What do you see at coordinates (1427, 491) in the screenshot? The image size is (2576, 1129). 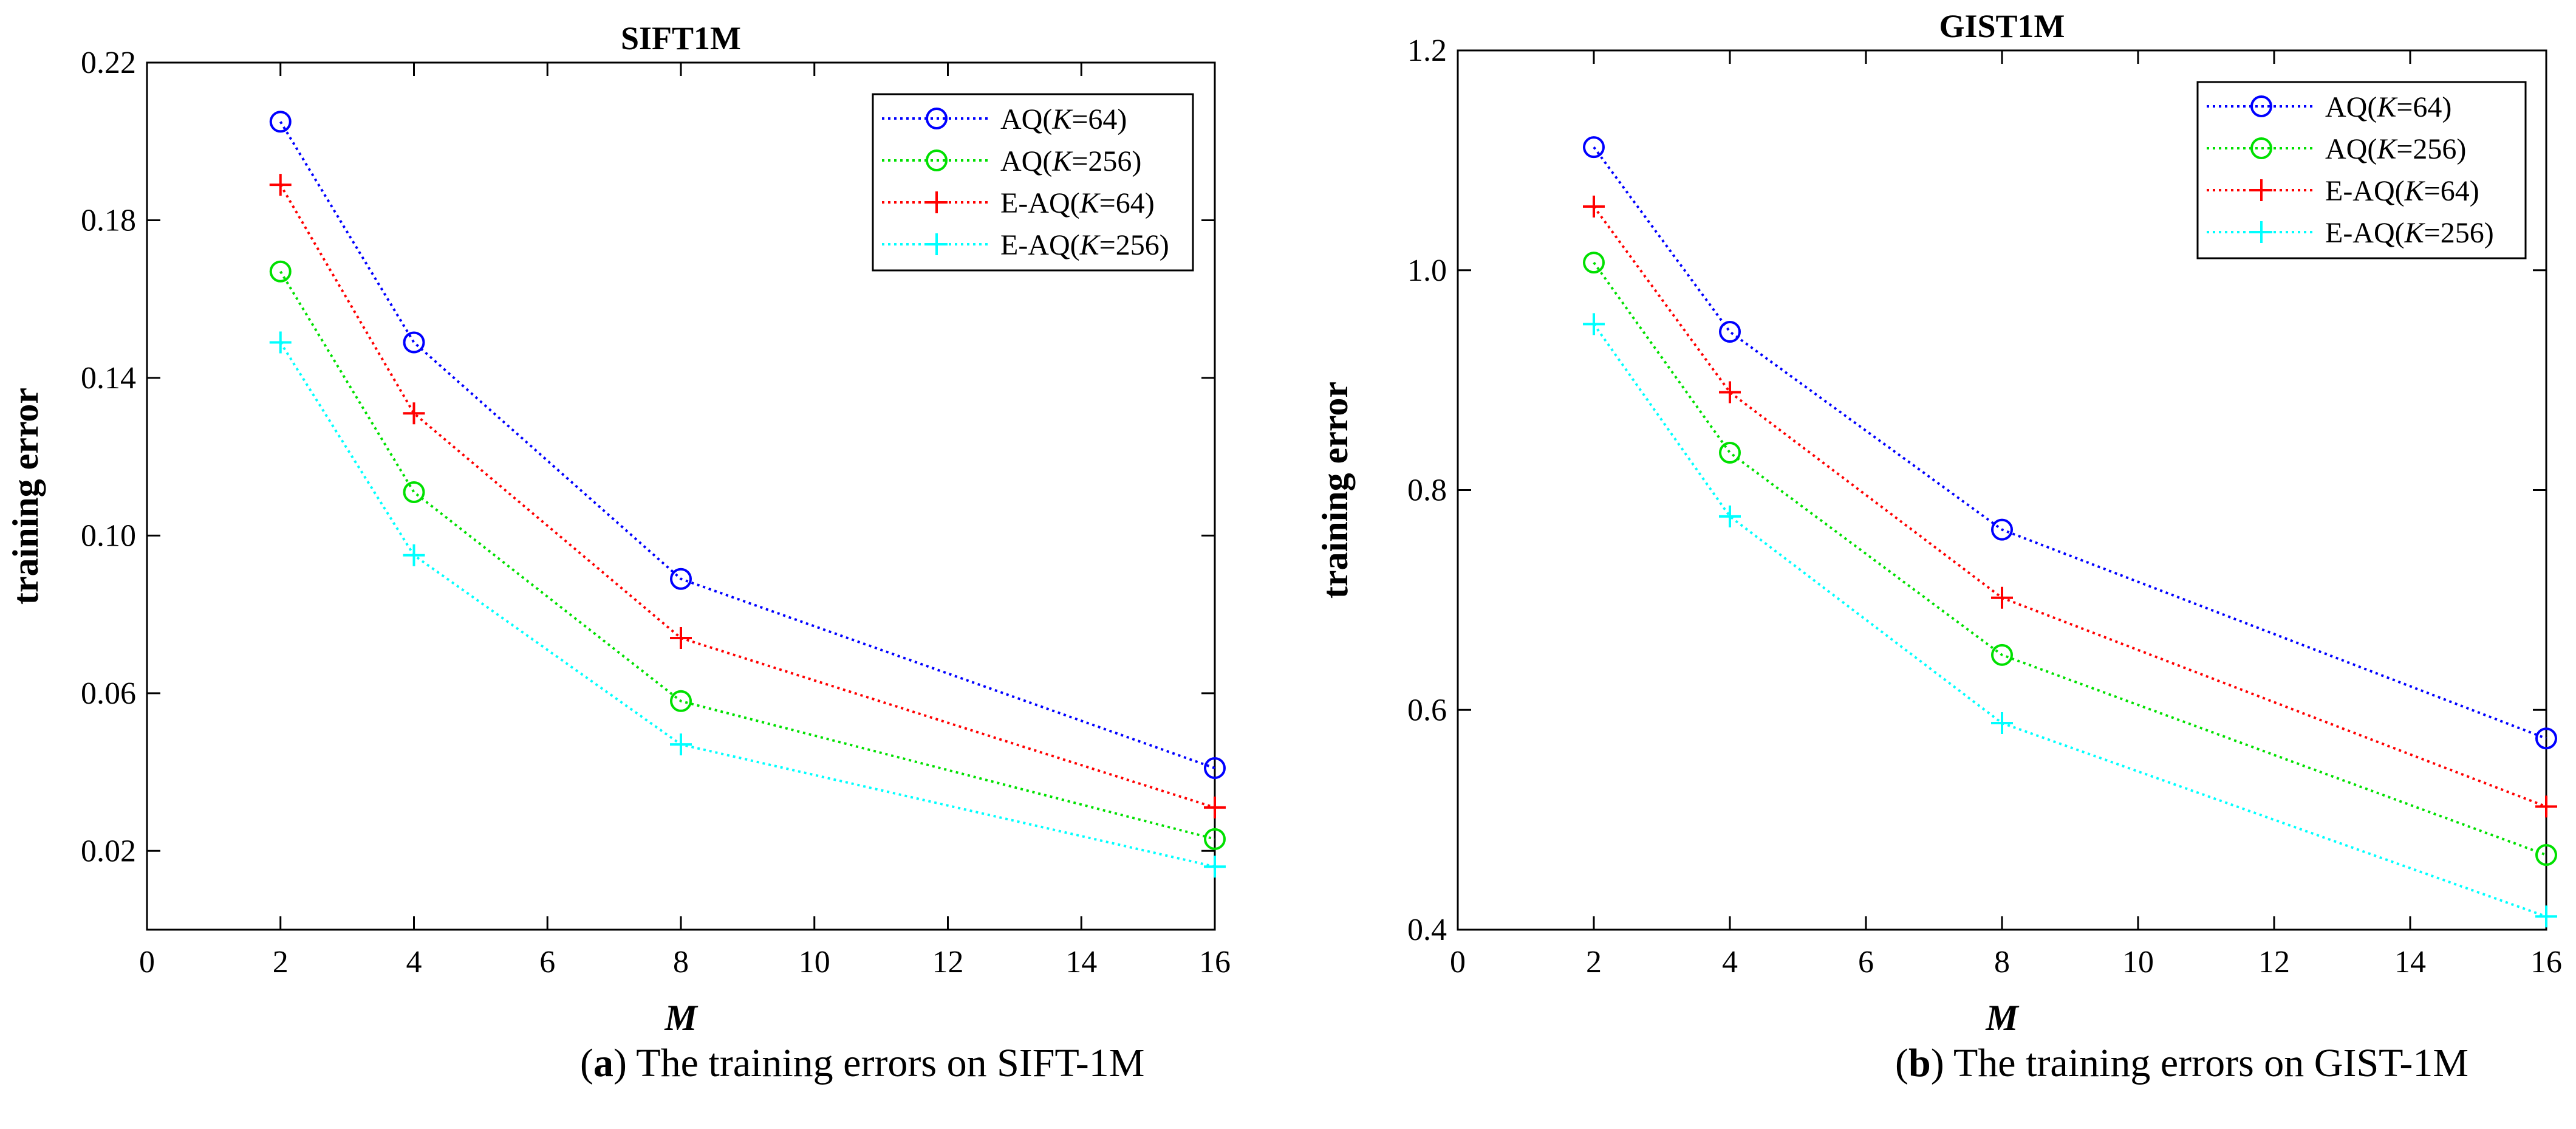 I see `y-tick-label: 0.8` at bounding box center [1427, 491].